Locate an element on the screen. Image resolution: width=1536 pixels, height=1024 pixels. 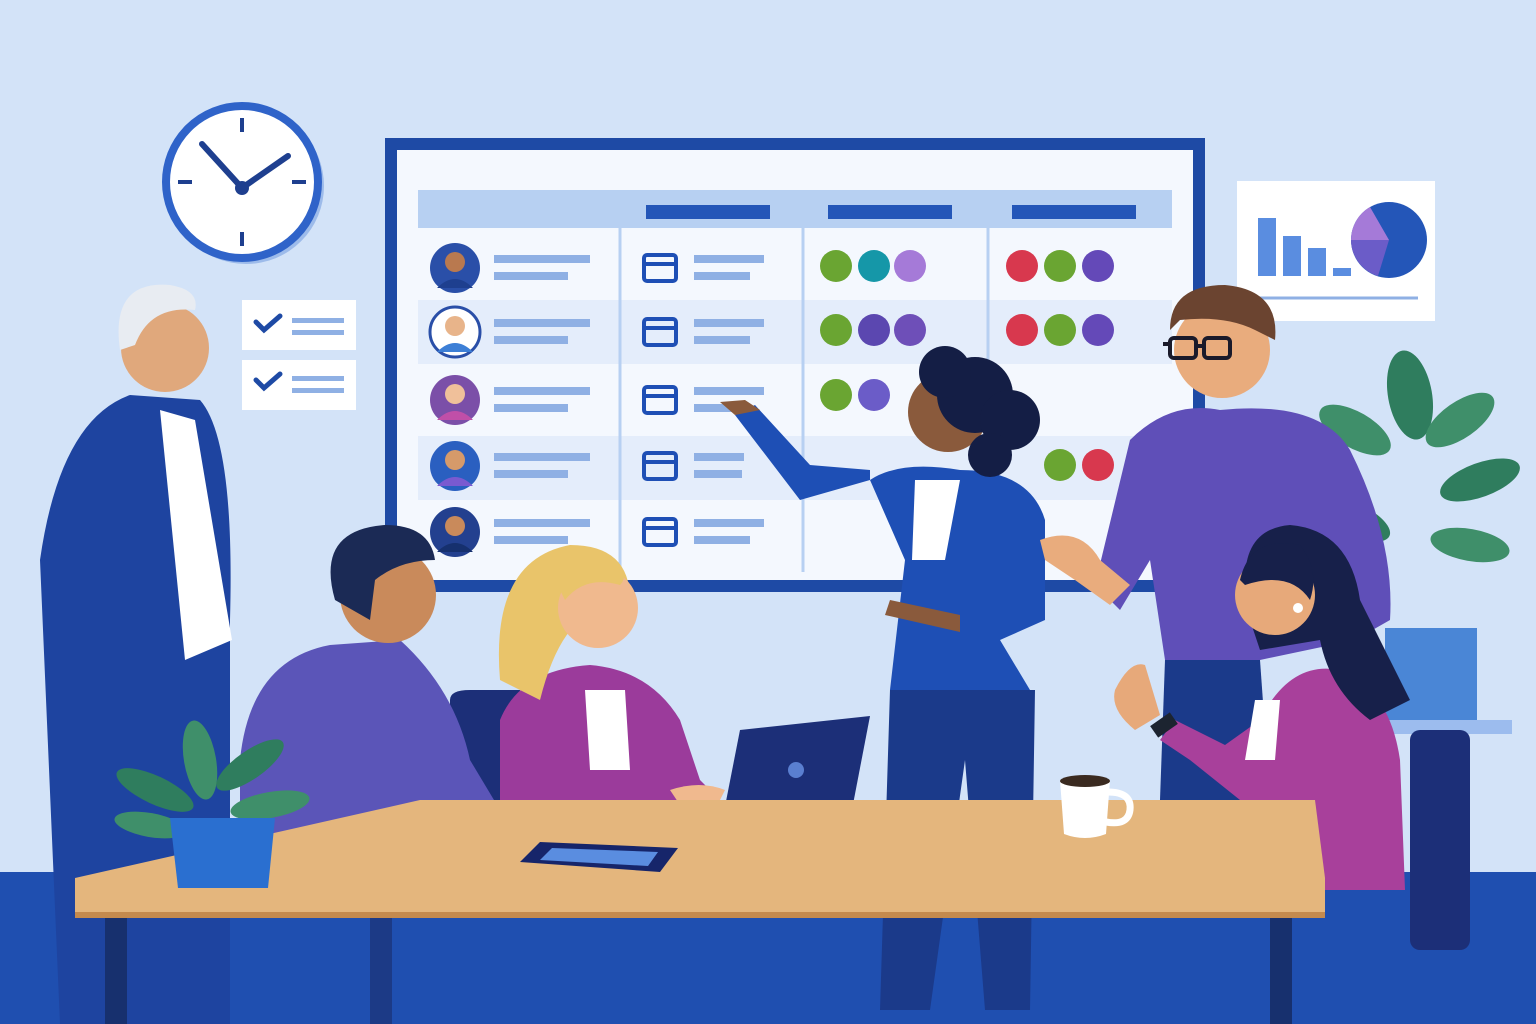
plant-right is located at coordinates (1419, 542).